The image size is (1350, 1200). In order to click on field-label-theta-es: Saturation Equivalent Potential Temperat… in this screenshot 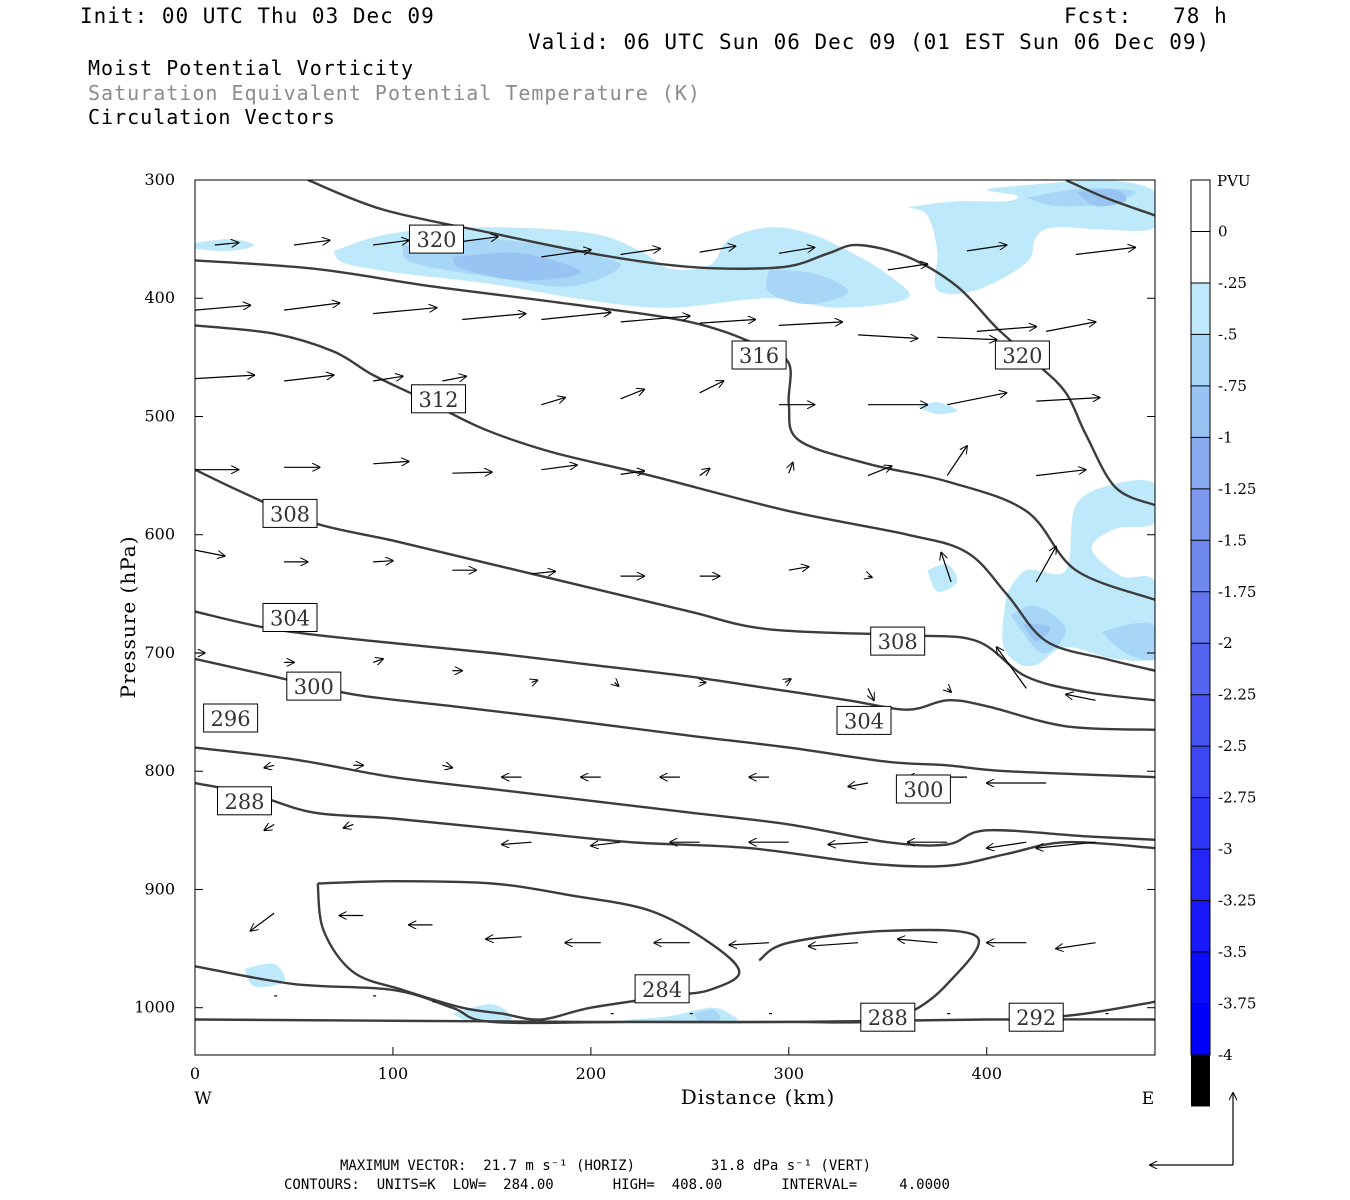, I will do `click(394, 93)`.